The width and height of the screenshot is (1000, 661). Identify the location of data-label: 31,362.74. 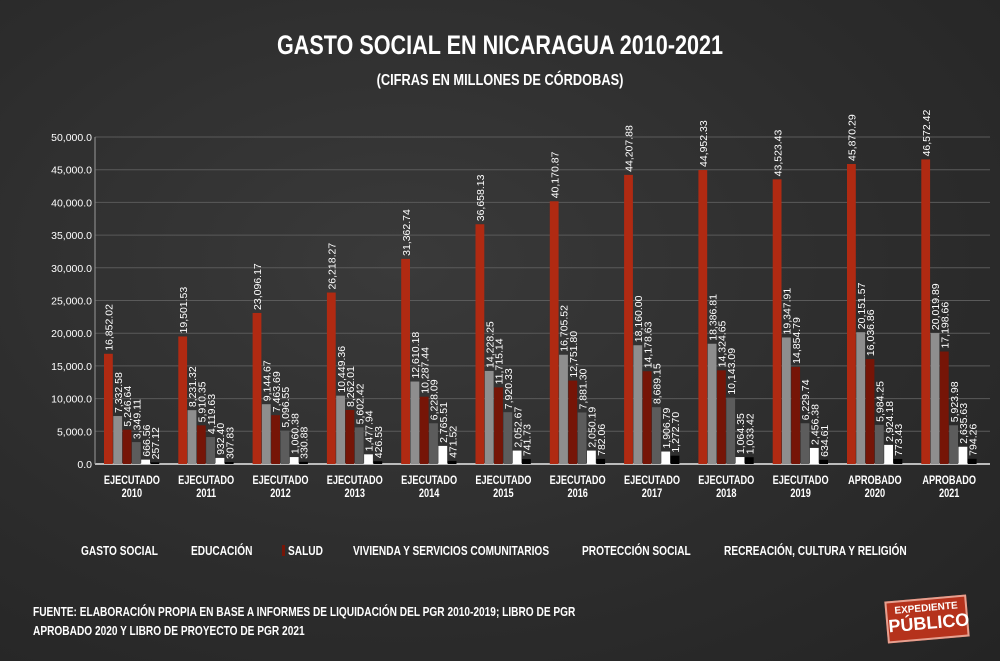
(407, 232).